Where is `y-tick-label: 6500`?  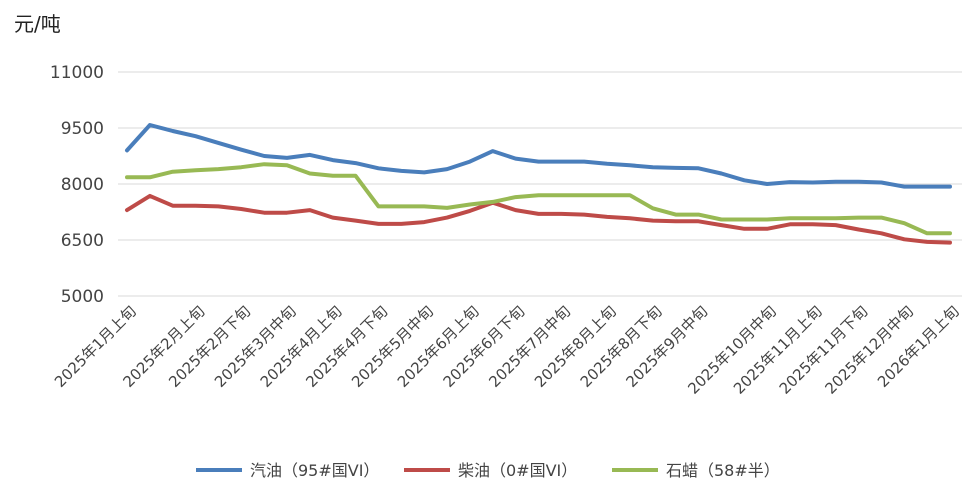 y-tick-label: 6500 is located at coordinates (82, 241).